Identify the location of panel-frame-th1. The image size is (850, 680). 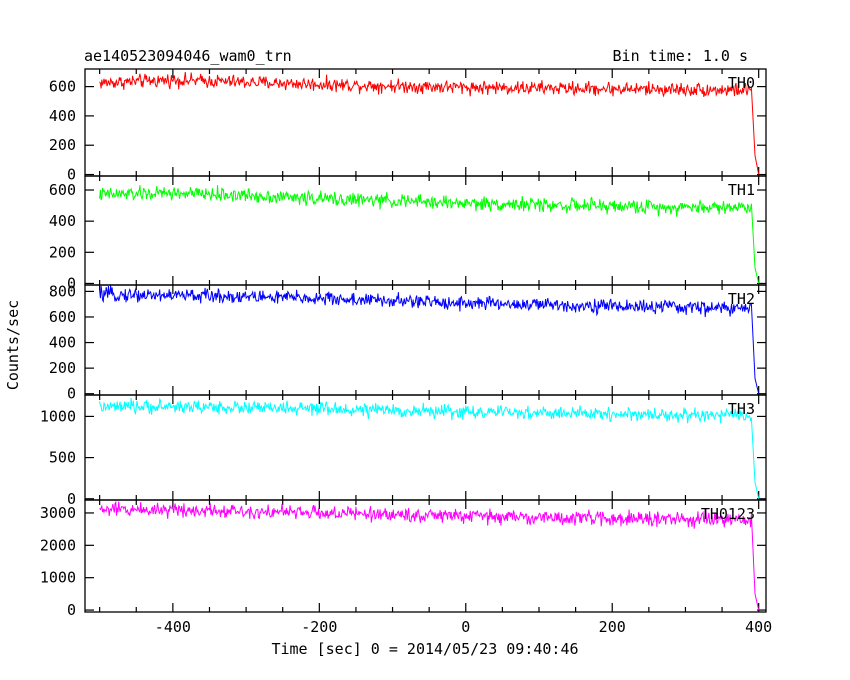
(425, 230).